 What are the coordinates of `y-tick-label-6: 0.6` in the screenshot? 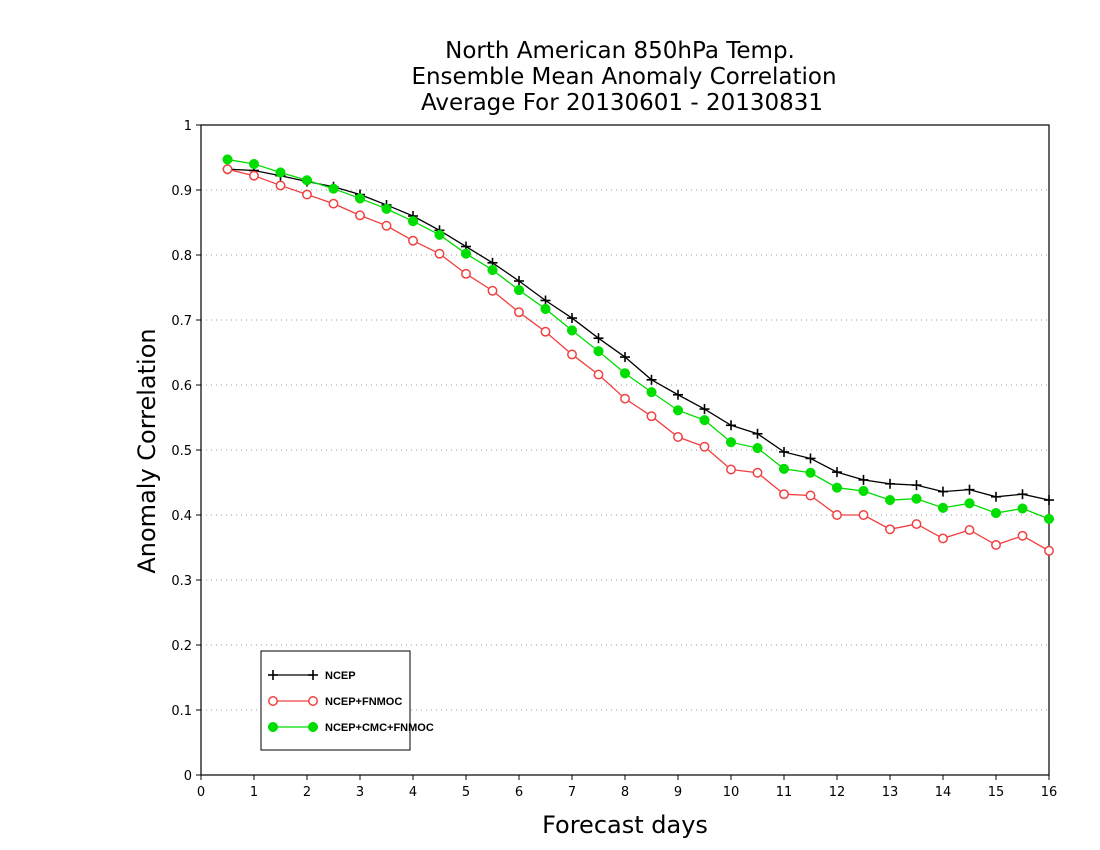 It's located at (181, 386).